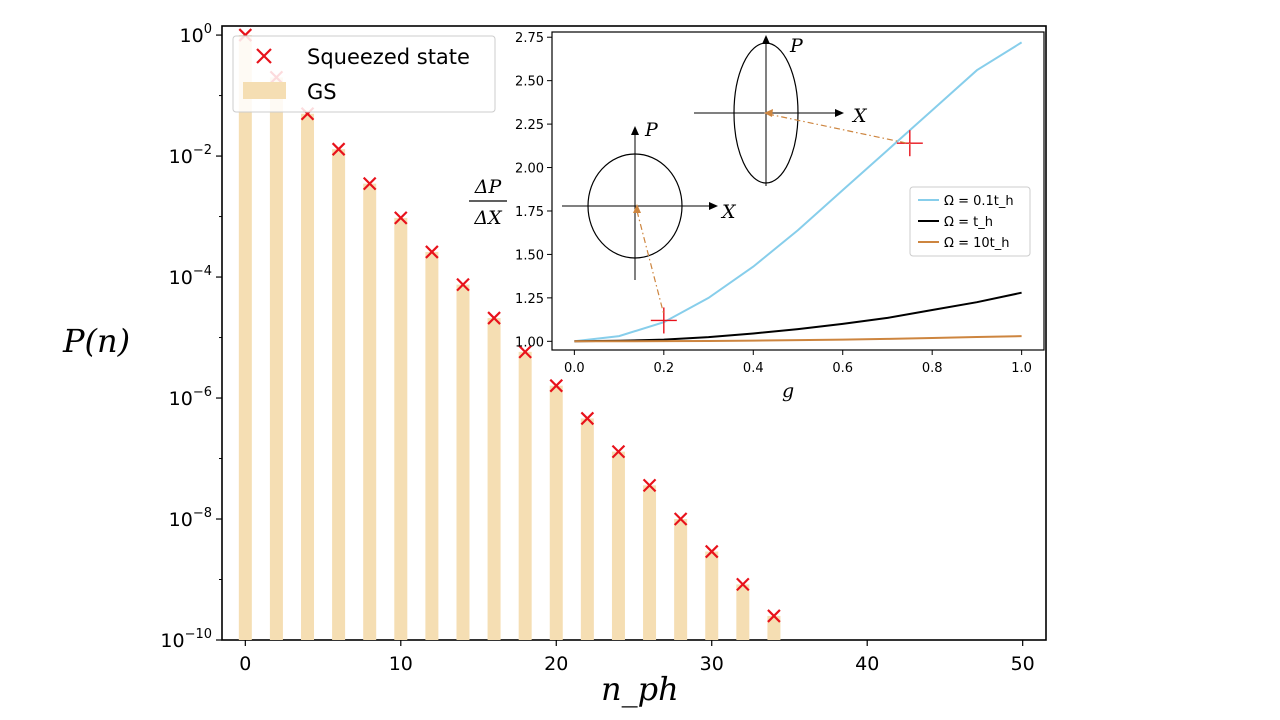 The height and width of the screenshot is (720, 1280). I want to click on main-x-tick-label: 40, so click(867, 664).